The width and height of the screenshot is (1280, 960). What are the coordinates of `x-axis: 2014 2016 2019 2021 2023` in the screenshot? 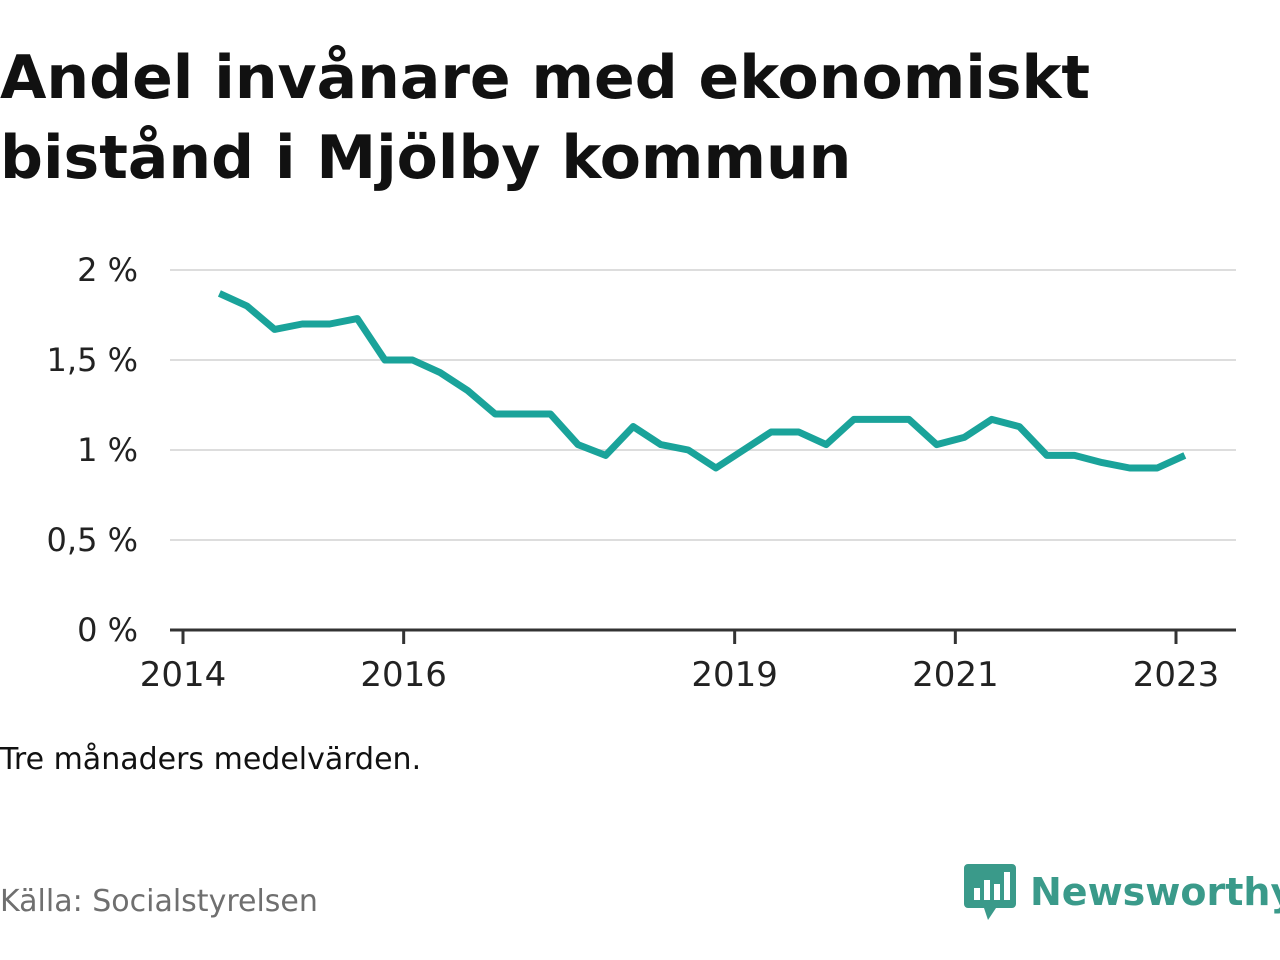 It's located at (688, 661).